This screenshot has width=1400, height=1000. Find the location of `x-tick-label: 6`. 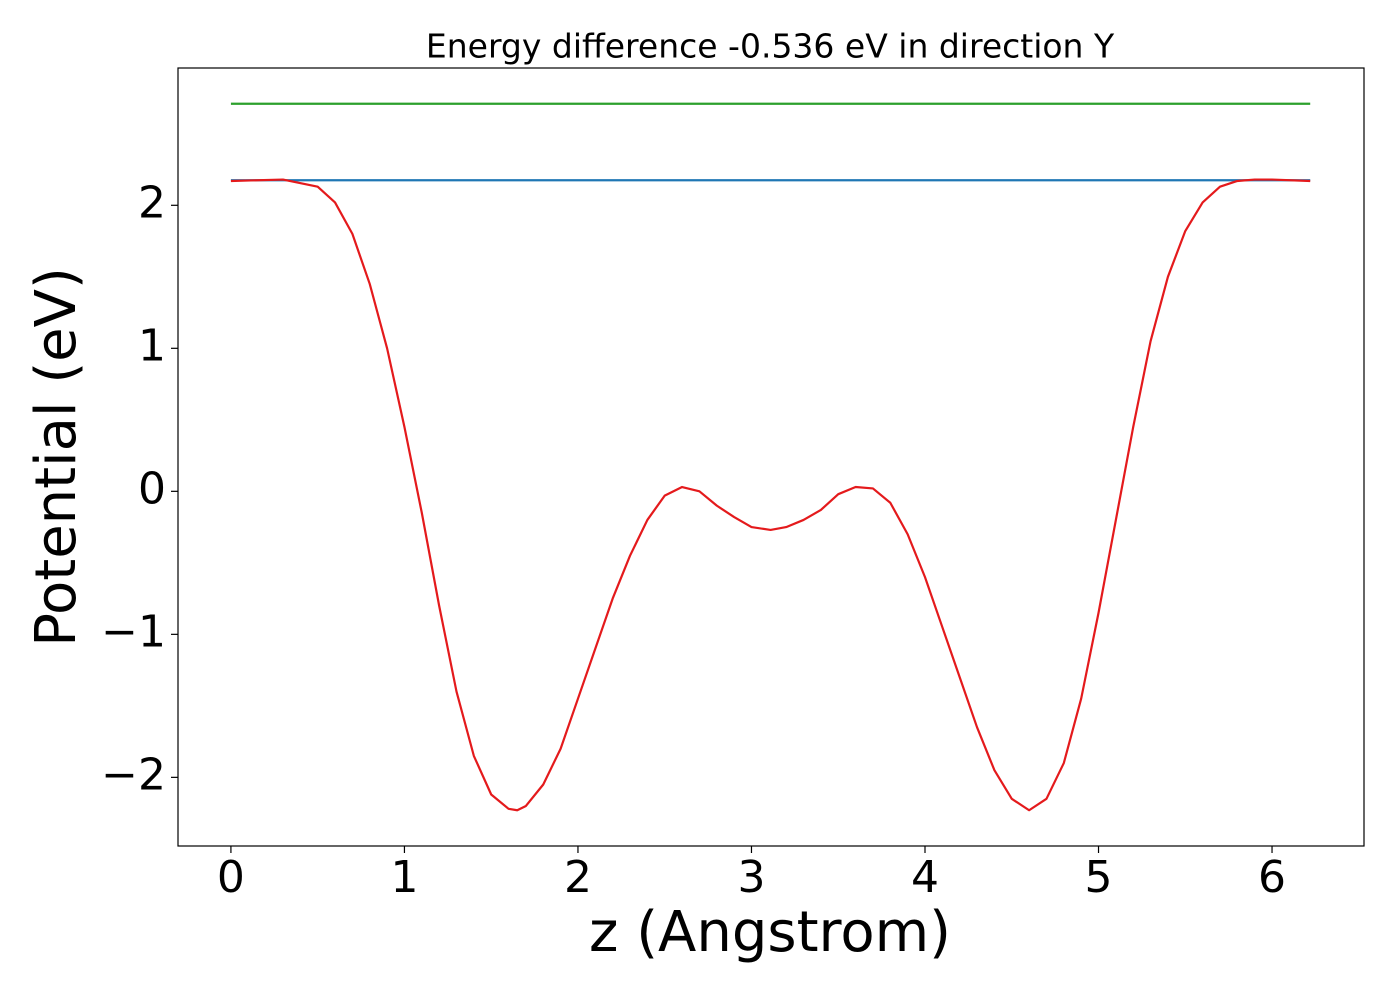

x-tick-label: 6 is located at coordinates (1272, 877).